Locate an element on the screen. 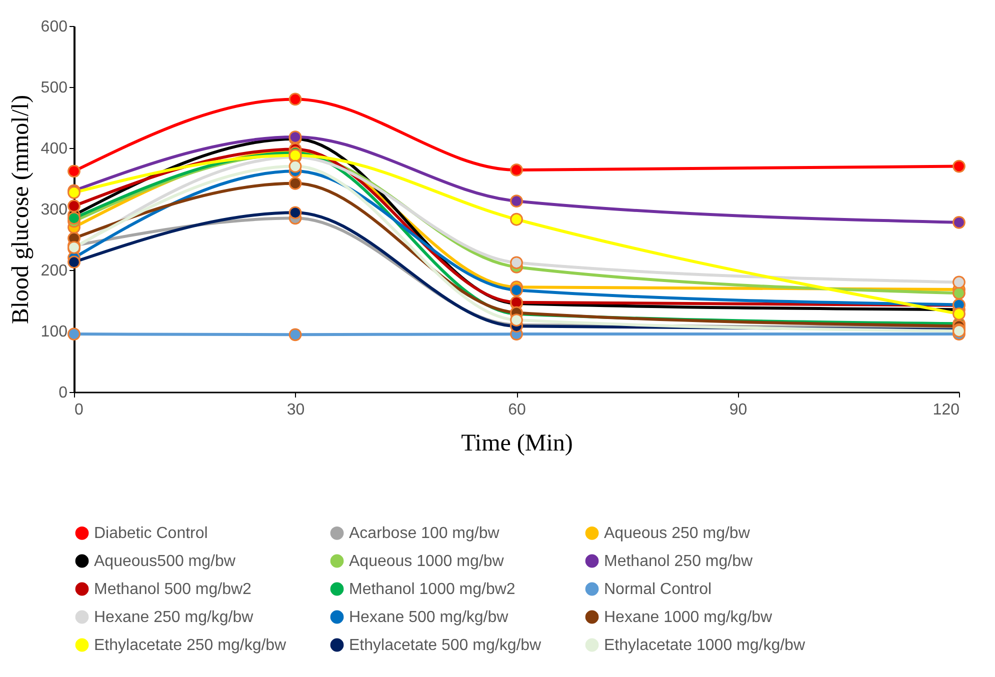  x-tick-label: 120 is located at coordinates (946, 410).